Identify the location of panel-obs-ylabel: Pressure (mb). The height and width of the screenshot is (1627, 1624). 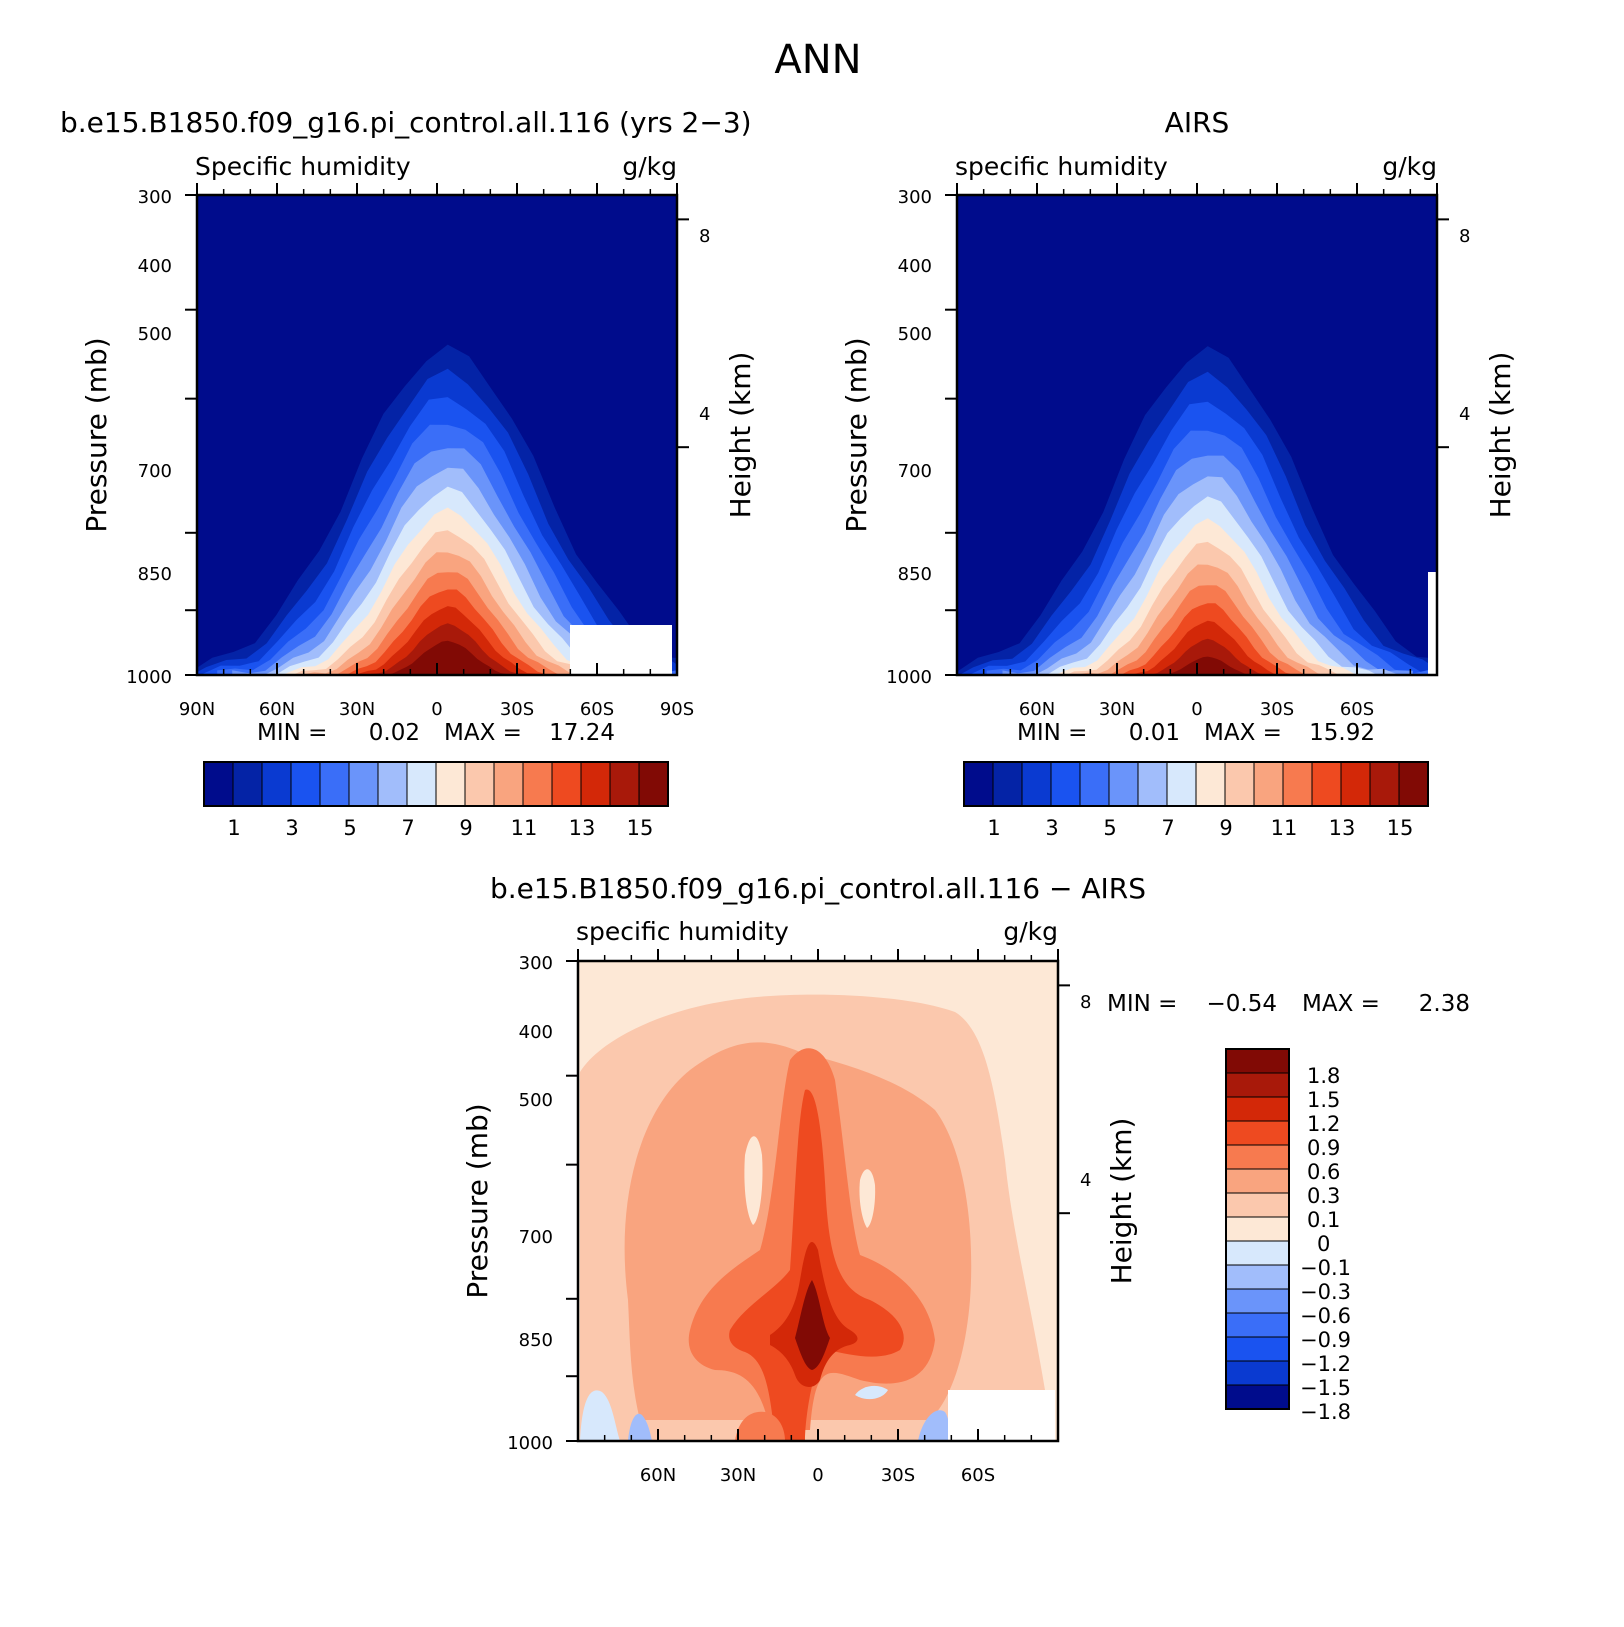
(856, 434).